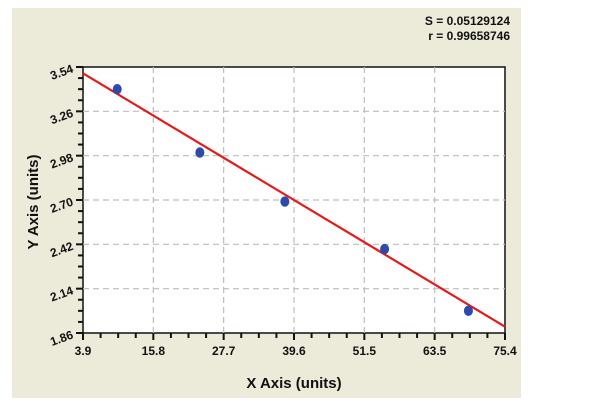 The image size is (600, 411). Describe the element at coordinates (61, 293) in the screenshot. I see `y-tick-label: 2.14` at that location.